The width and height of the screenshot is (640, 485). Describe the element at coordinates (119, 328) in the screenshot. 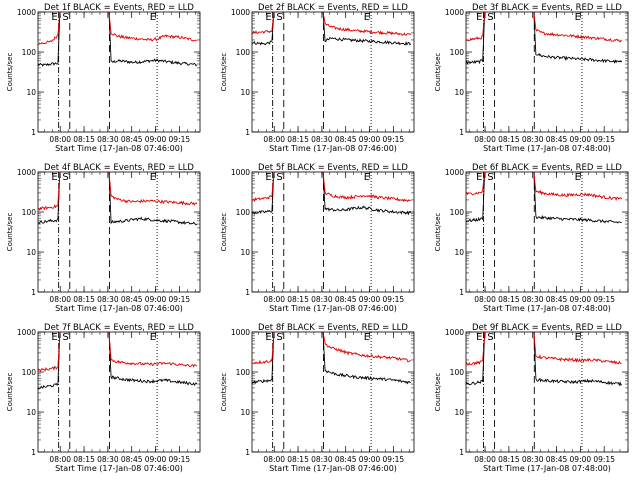

I see `panel-title: Det 7f BLACK = Events, RED = LLD` at that location.